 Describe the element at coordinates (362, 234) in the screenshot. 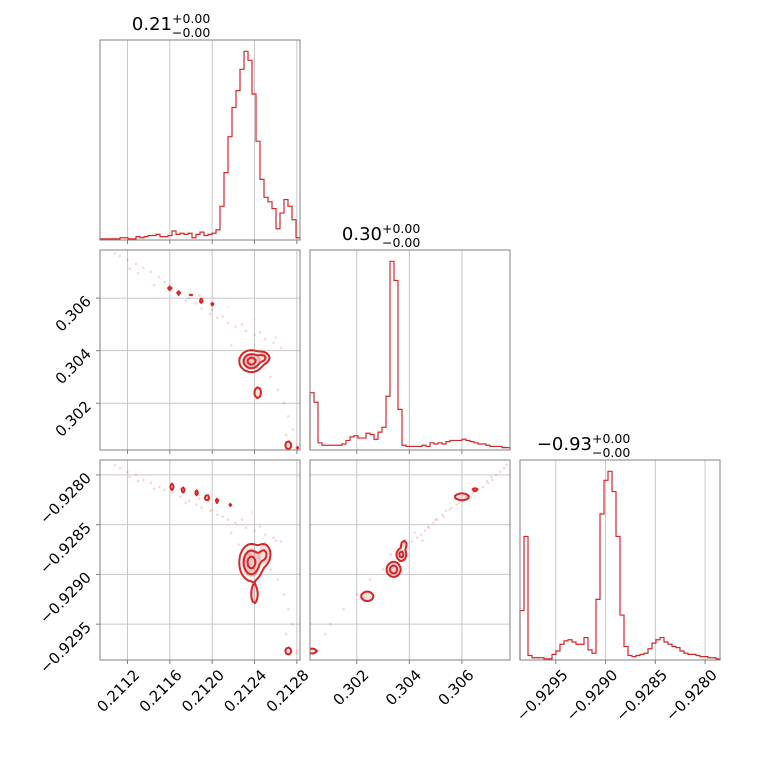

I see `title-median: 0.30` at that location.